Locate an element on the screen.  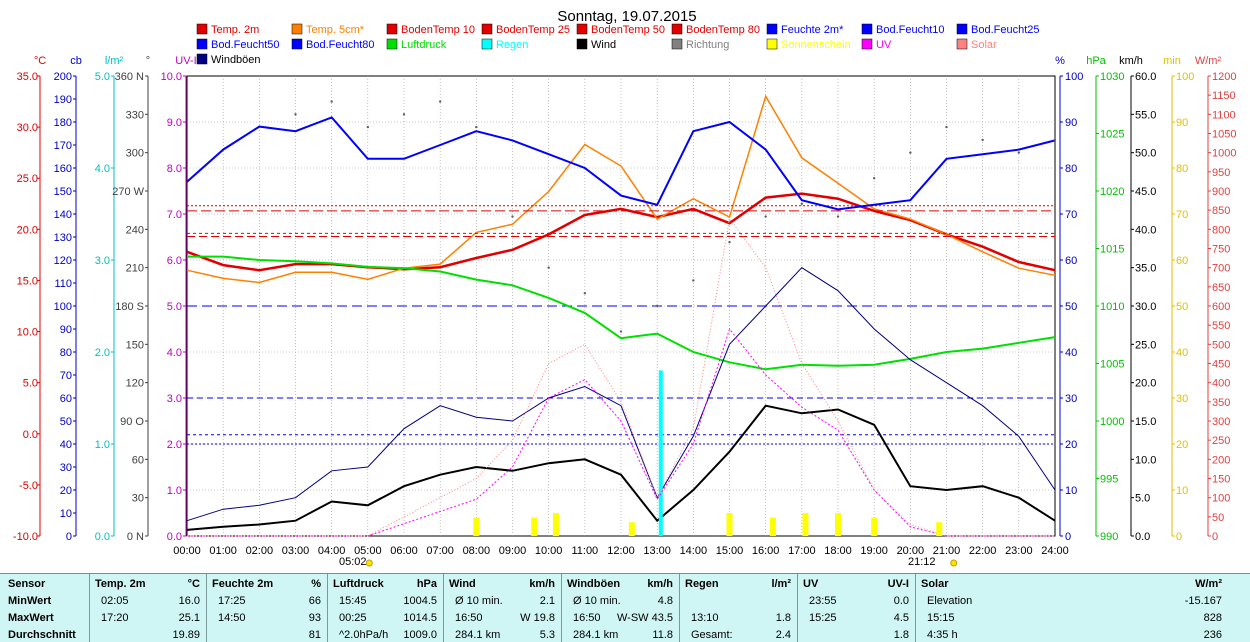
x-tick-label: 21:00 is located at coordinates (947, 551).